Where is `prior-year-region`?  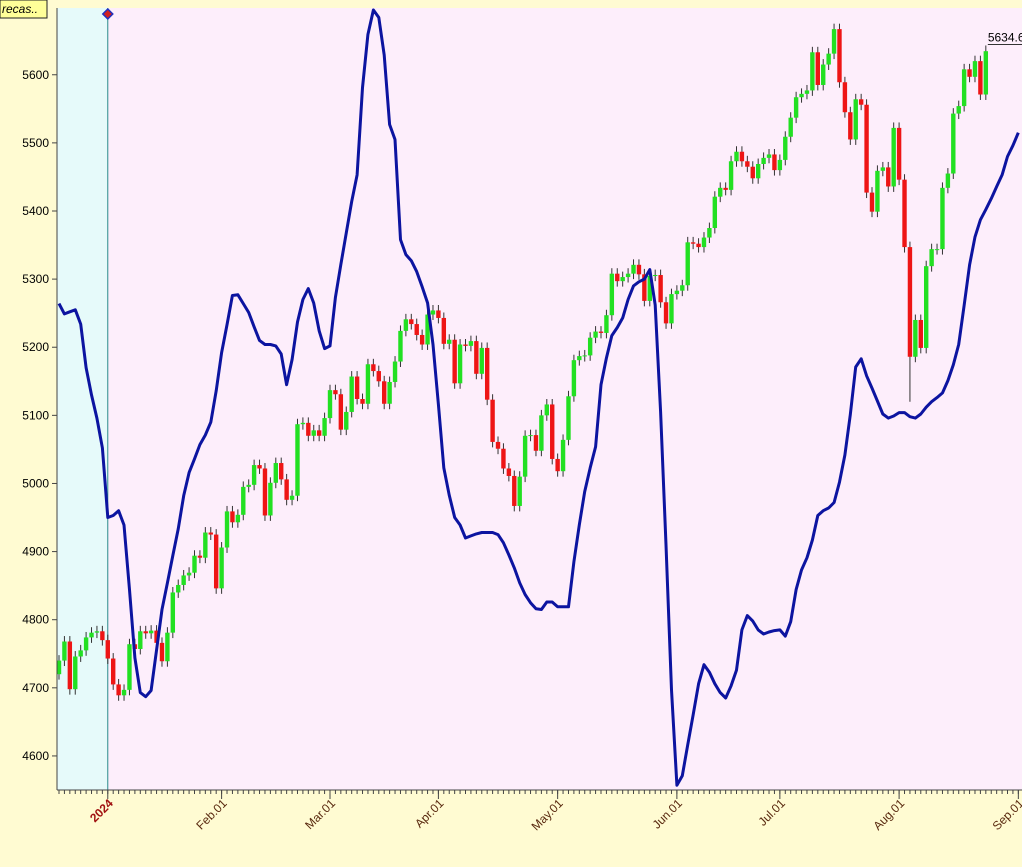
prior-year-region is located at coordinates (82, 399).